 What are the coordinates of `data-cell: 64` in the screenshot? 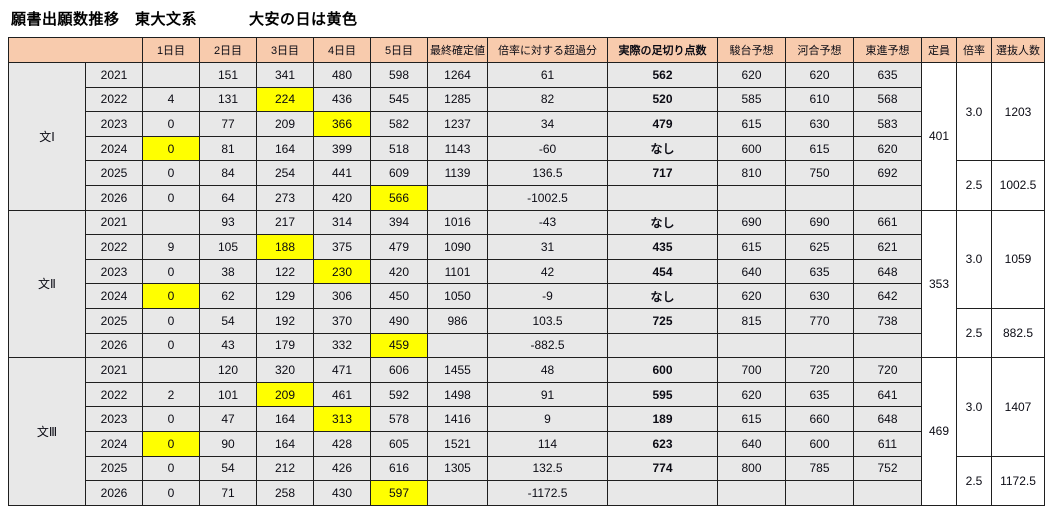 It's located at (228, 197).